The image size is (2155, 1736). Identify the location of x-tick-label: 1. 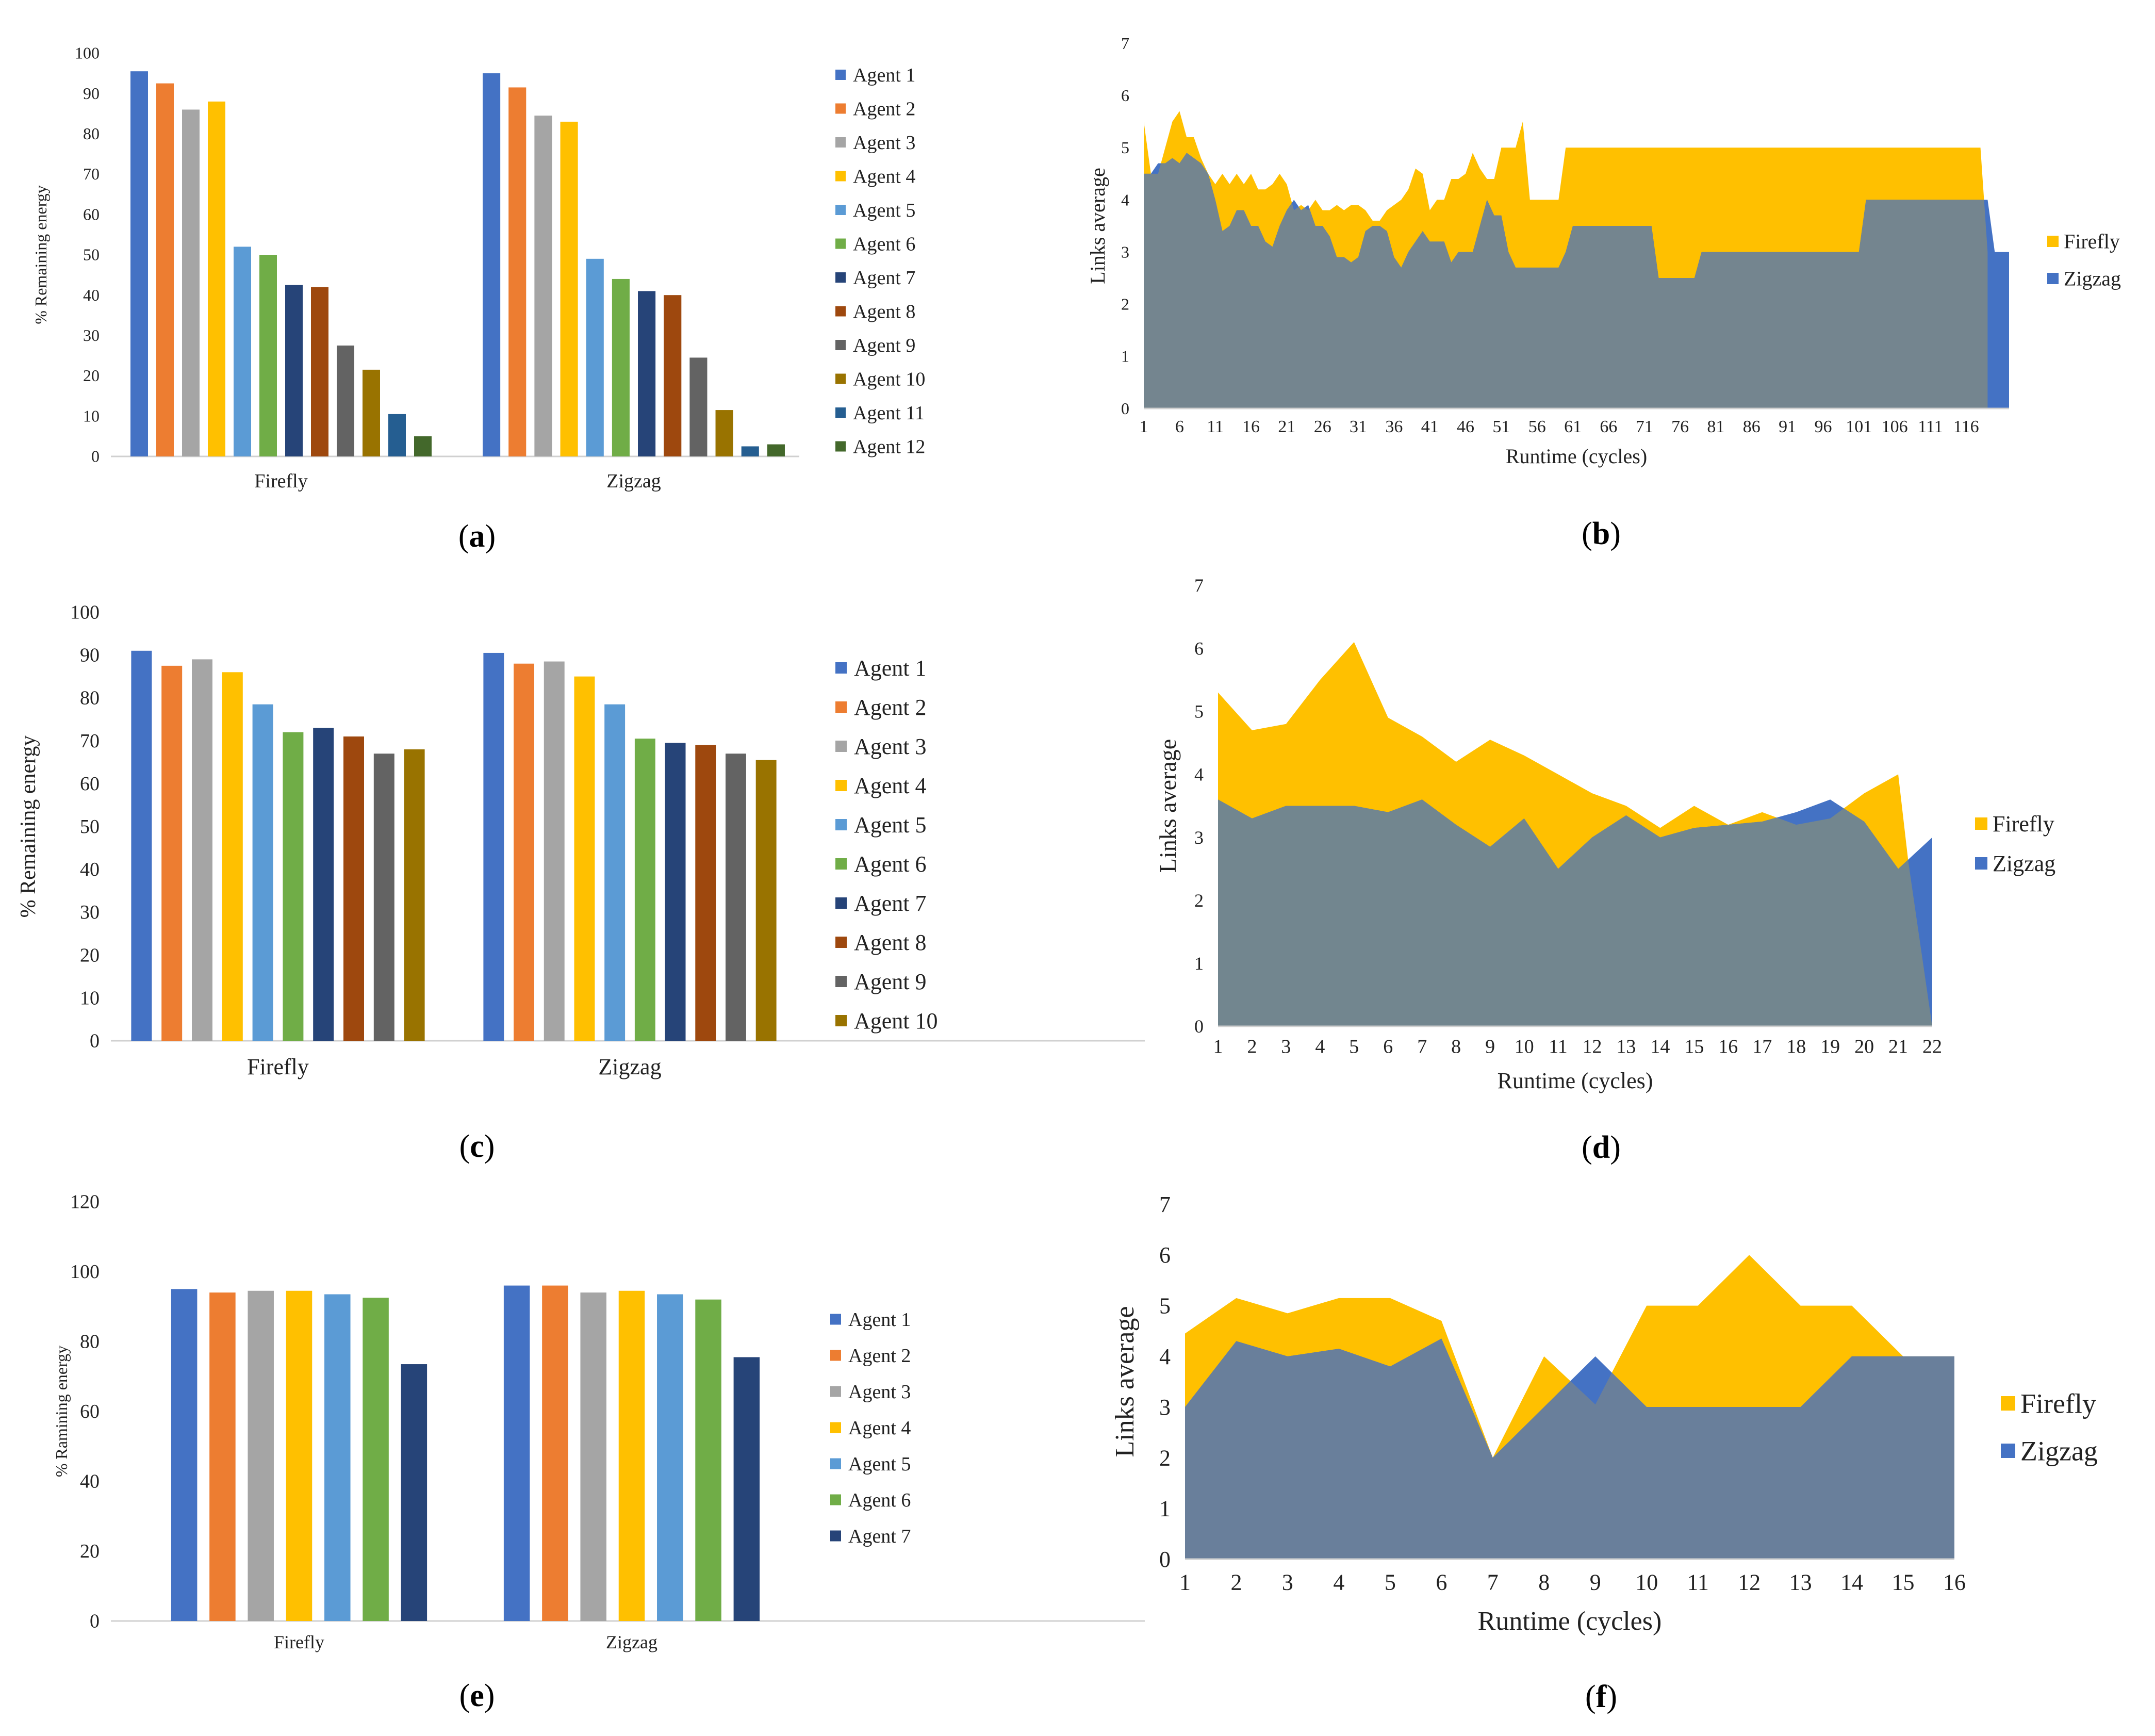
(1185, 1582).